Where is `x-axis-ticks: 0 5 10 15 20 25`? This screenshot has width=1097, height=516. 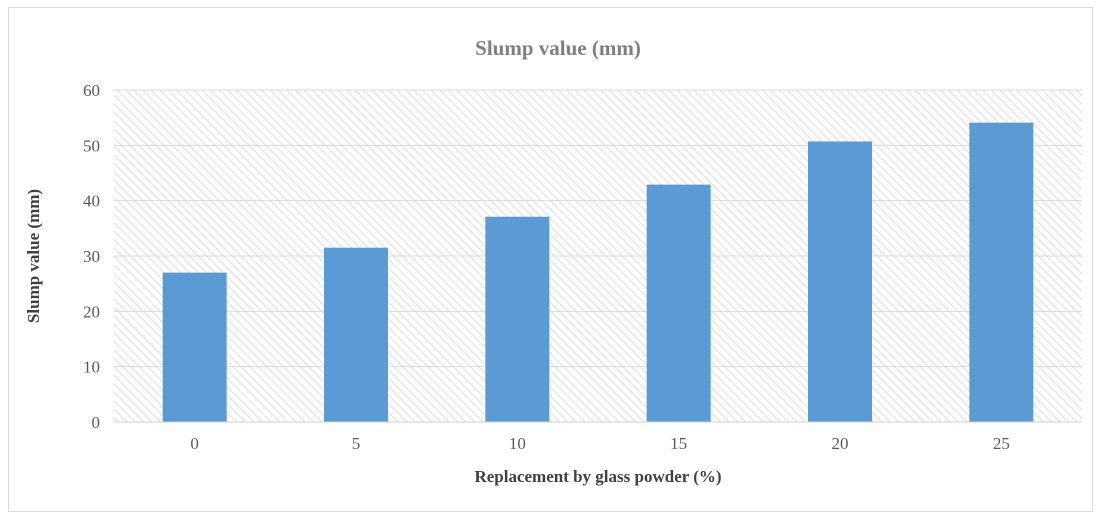 x-axis-ticks: 0 5 10 15 20 25 is located at coordinates (599, 443).